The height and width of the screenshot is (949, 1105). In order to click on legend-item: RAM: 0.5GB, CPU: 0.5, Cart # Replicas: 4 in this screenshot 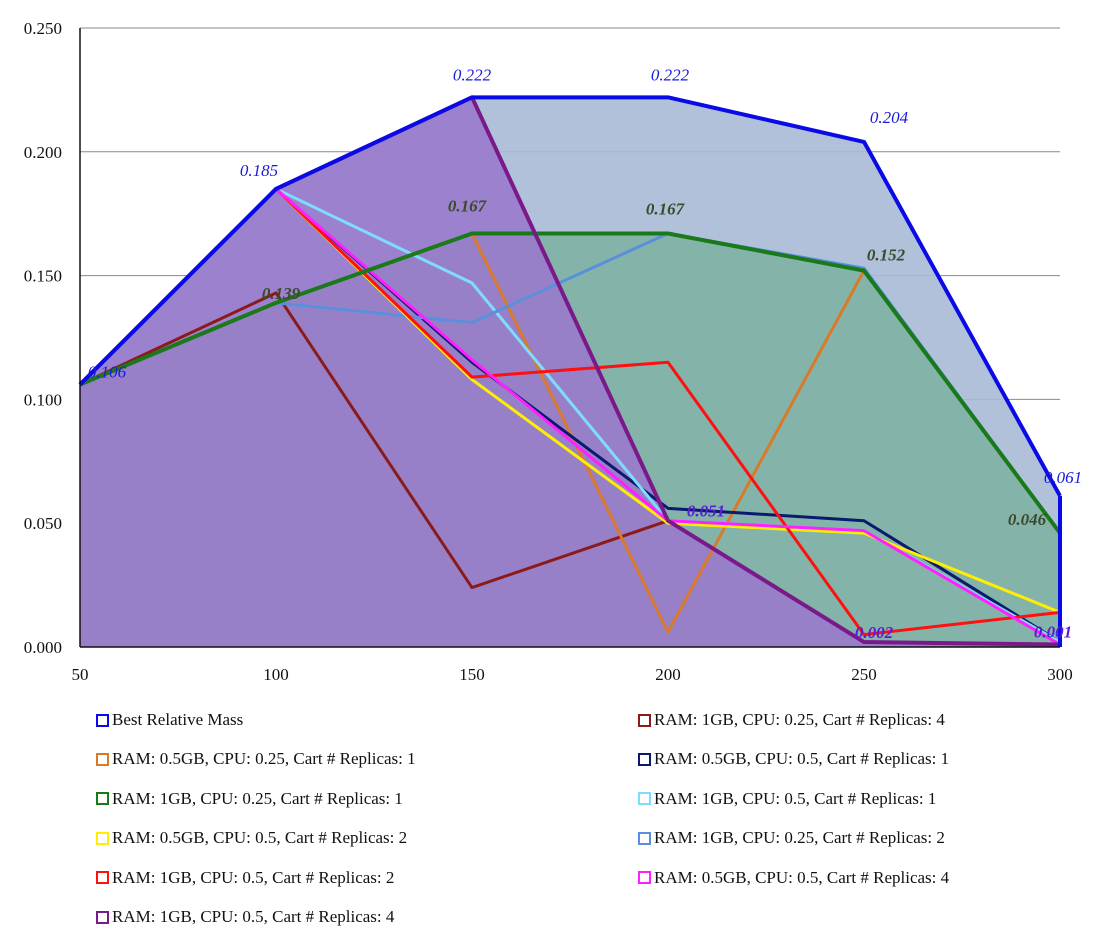, I will do `click(793, 878)`.